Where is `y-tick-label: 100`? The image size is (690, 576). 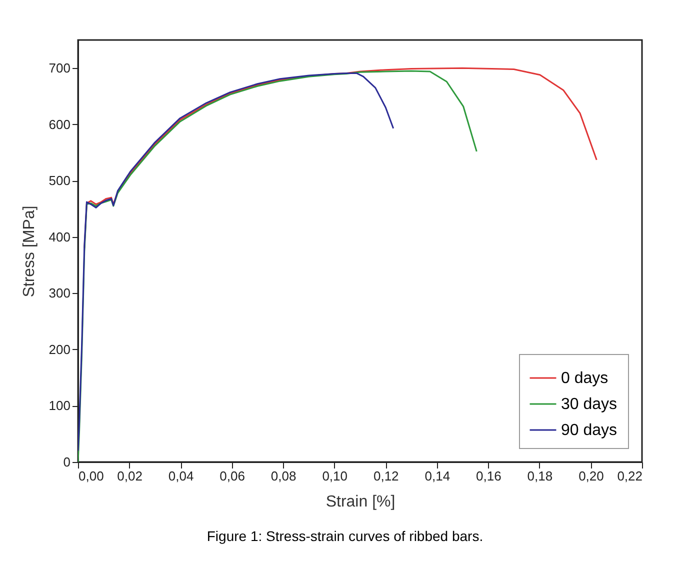 y-tick-label: 100 is located at coordinates (59, 406).